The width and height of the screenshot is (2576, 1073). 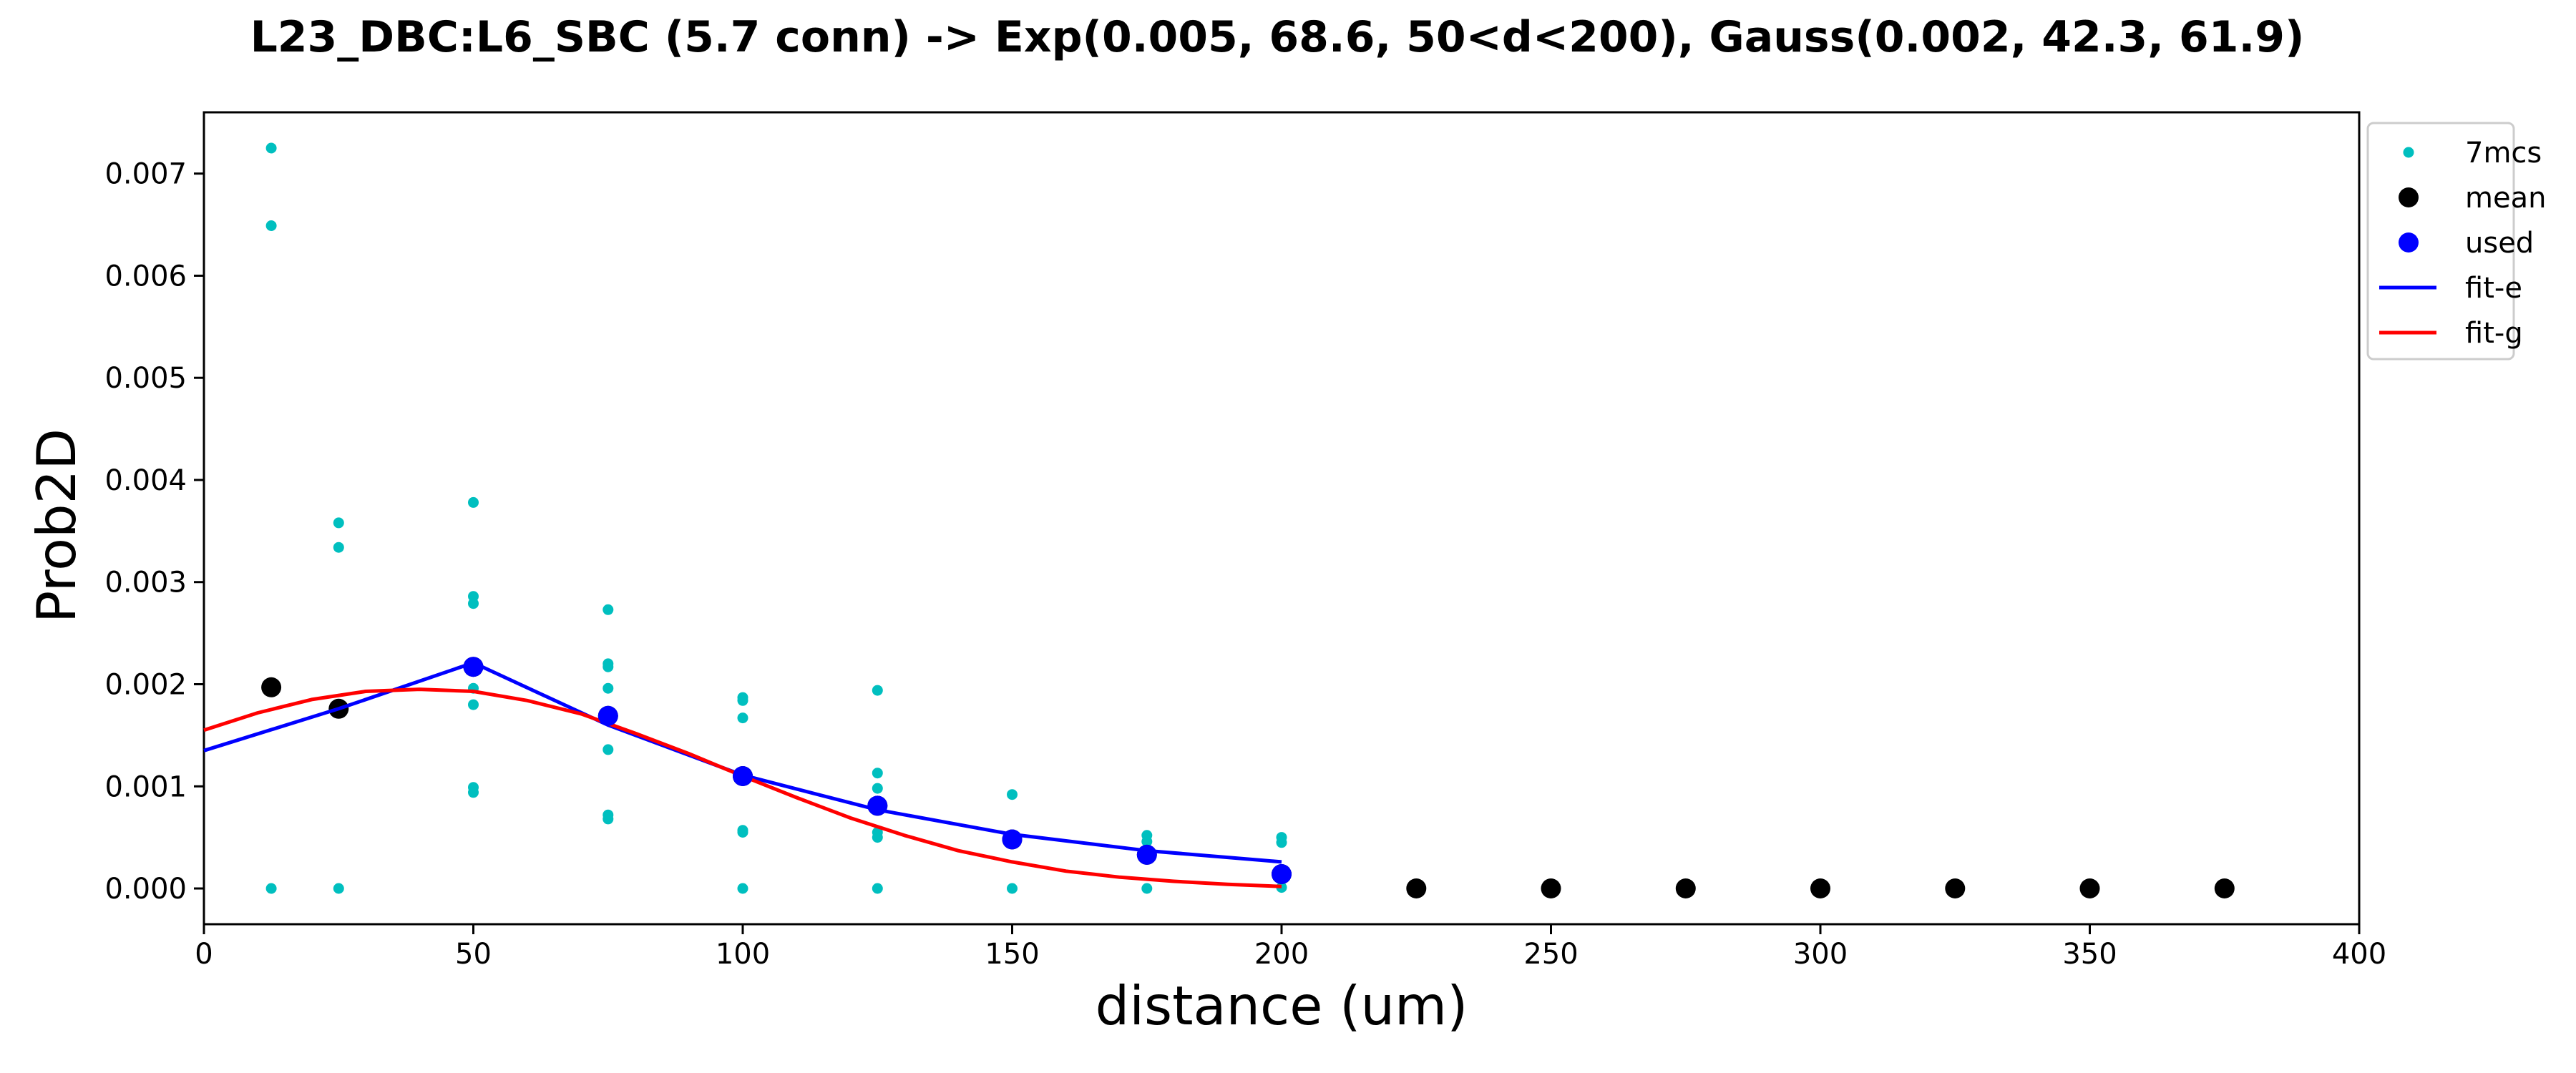 What do you see at coordinates (1281, 955) in the screenshot?
I see `x-tick-label: 200` at bounding box center [1281, 955].